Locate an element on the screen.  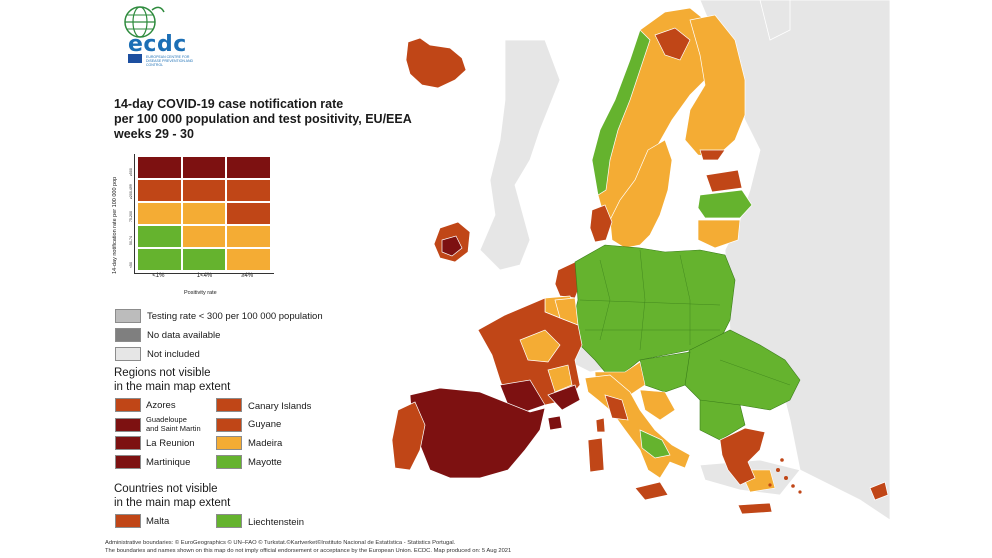
region-france is located at coordinates (530, 355).